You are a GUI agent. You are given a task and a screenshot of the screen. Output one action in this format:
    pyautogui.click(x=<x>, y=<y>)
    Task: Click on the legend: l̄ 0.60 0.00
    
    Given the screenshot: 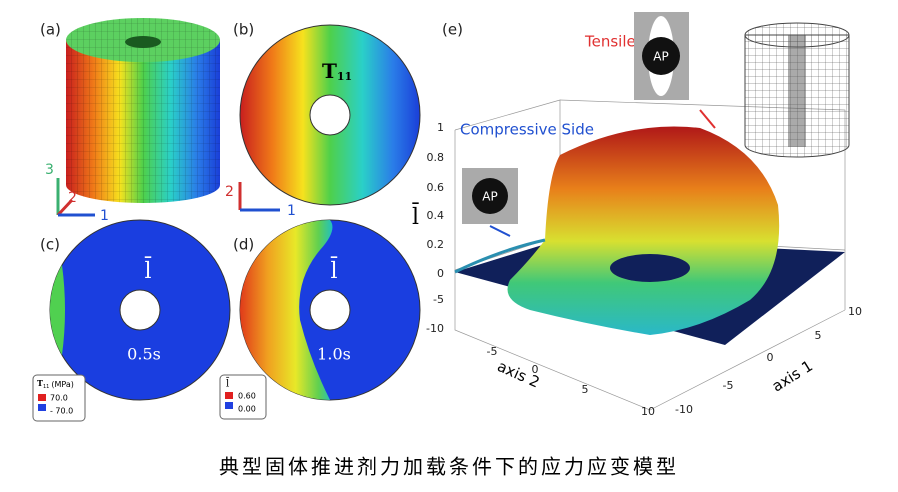 What is the action you would take?
    pyautogui.click(x=243, y=397)
    